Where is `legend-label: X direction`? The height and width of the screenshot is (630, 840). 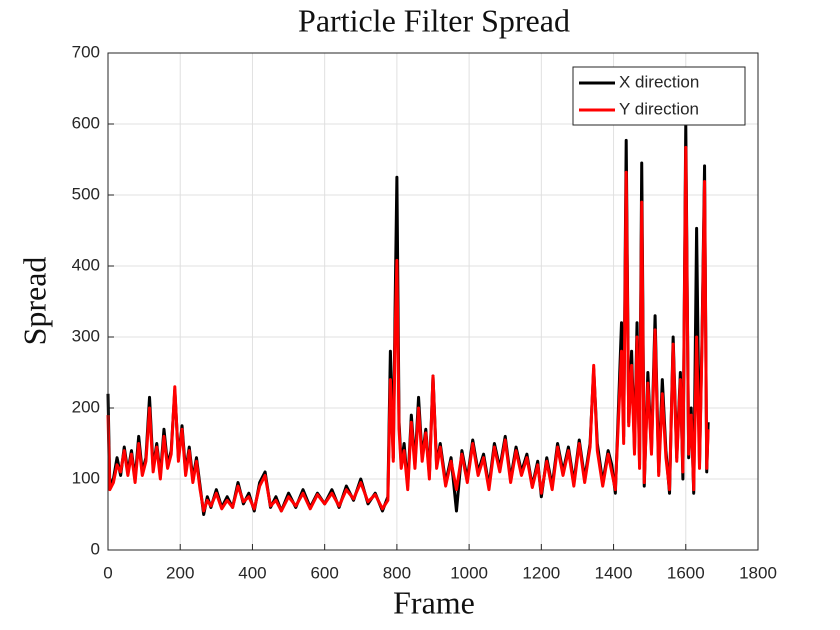 legend-label: X direction is located at coordinates (659, 81).